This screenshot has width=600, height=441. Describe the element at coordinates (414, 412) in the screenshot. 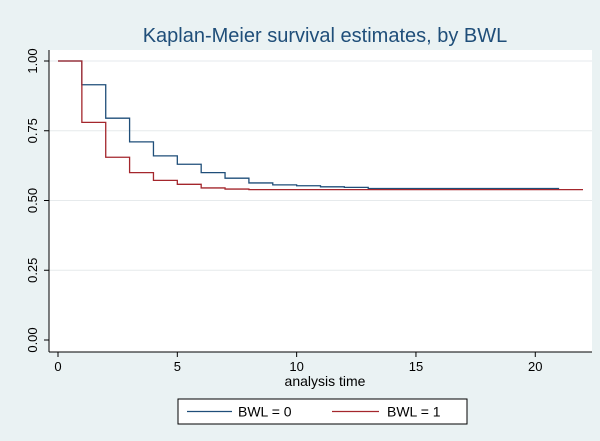

I see `legend-label-1: BWL = 1` at that location.